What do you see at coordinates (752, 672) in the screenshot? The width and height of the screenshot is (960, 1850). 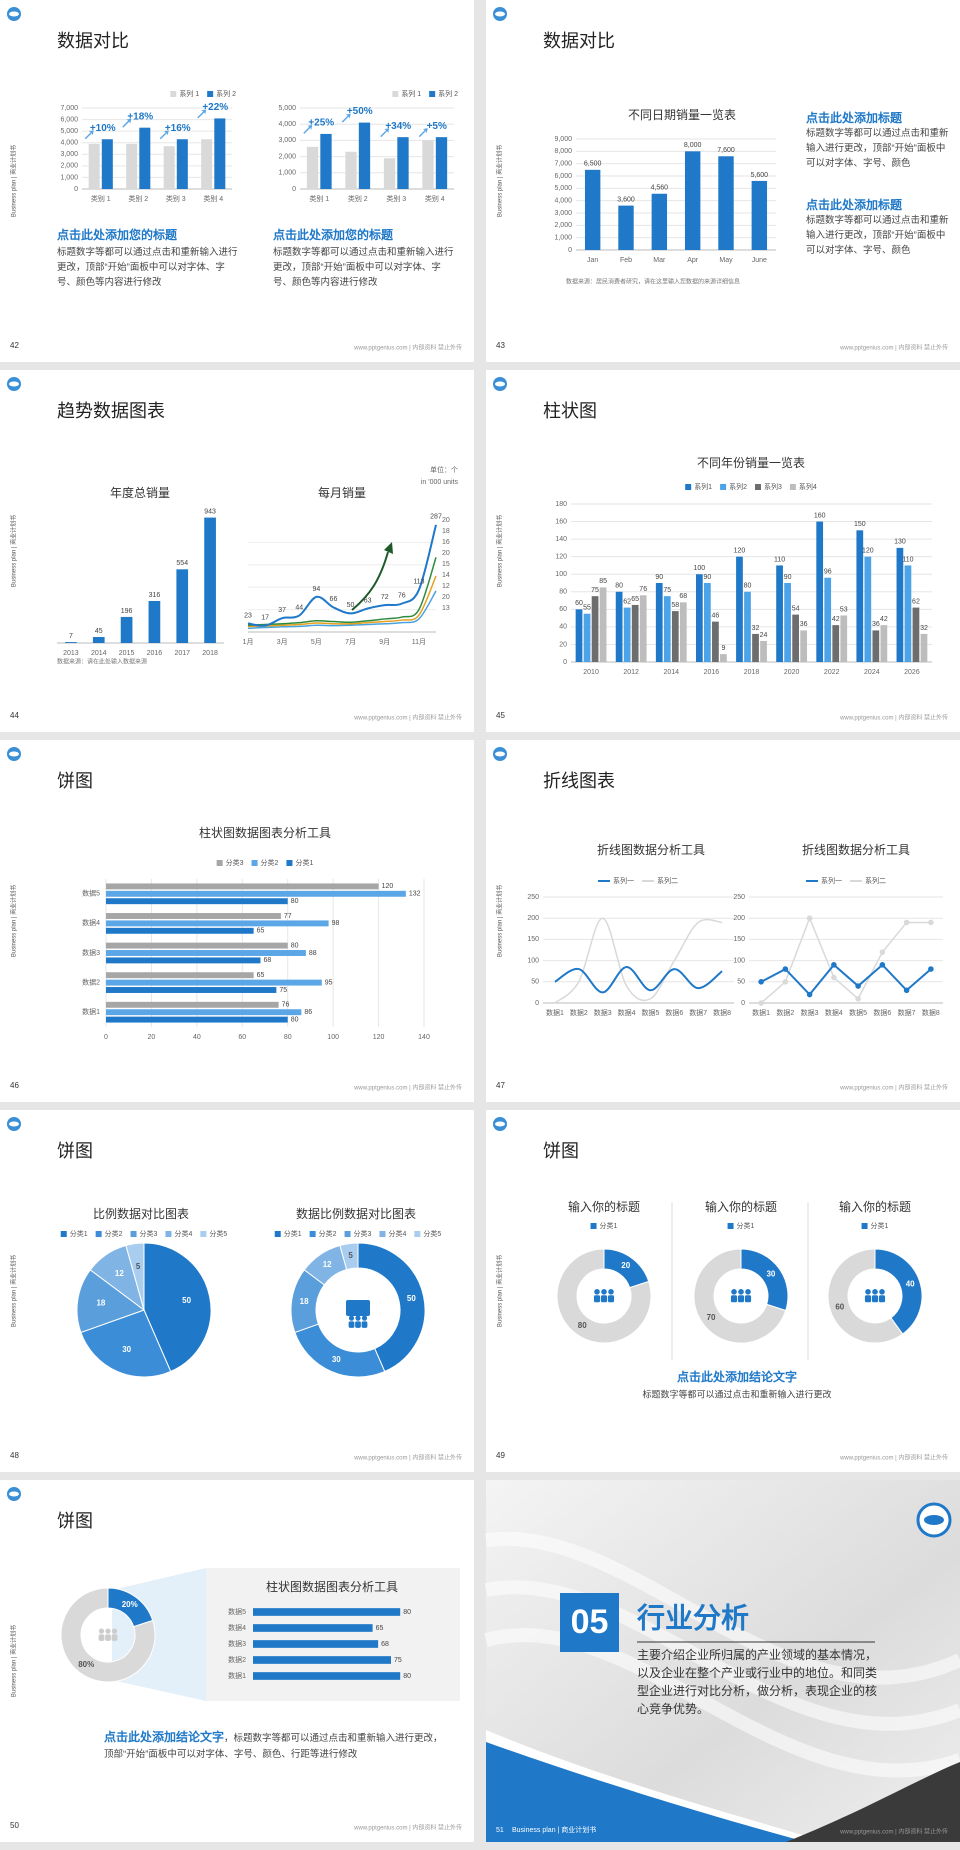 I see `x-tick-label: 2018` at bounding box center [752, 672].